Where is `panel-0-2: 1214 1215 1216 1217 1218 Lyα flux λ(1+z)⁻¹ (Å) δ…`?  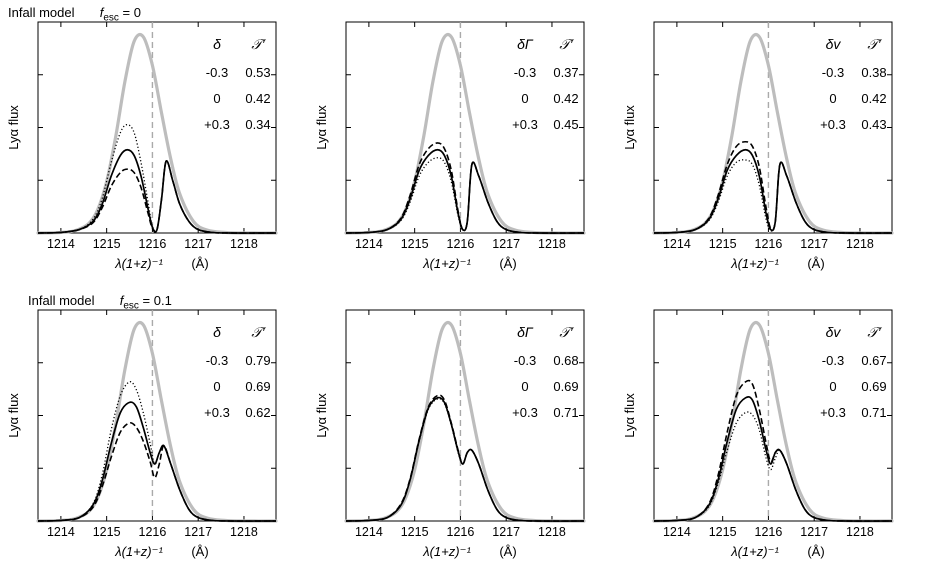 panel-0-2: 1214 1215 1216 1217 1218 Lyα flux λ(1+z)⁻¹ (Å) δ… is located at coordinates (758, 146).